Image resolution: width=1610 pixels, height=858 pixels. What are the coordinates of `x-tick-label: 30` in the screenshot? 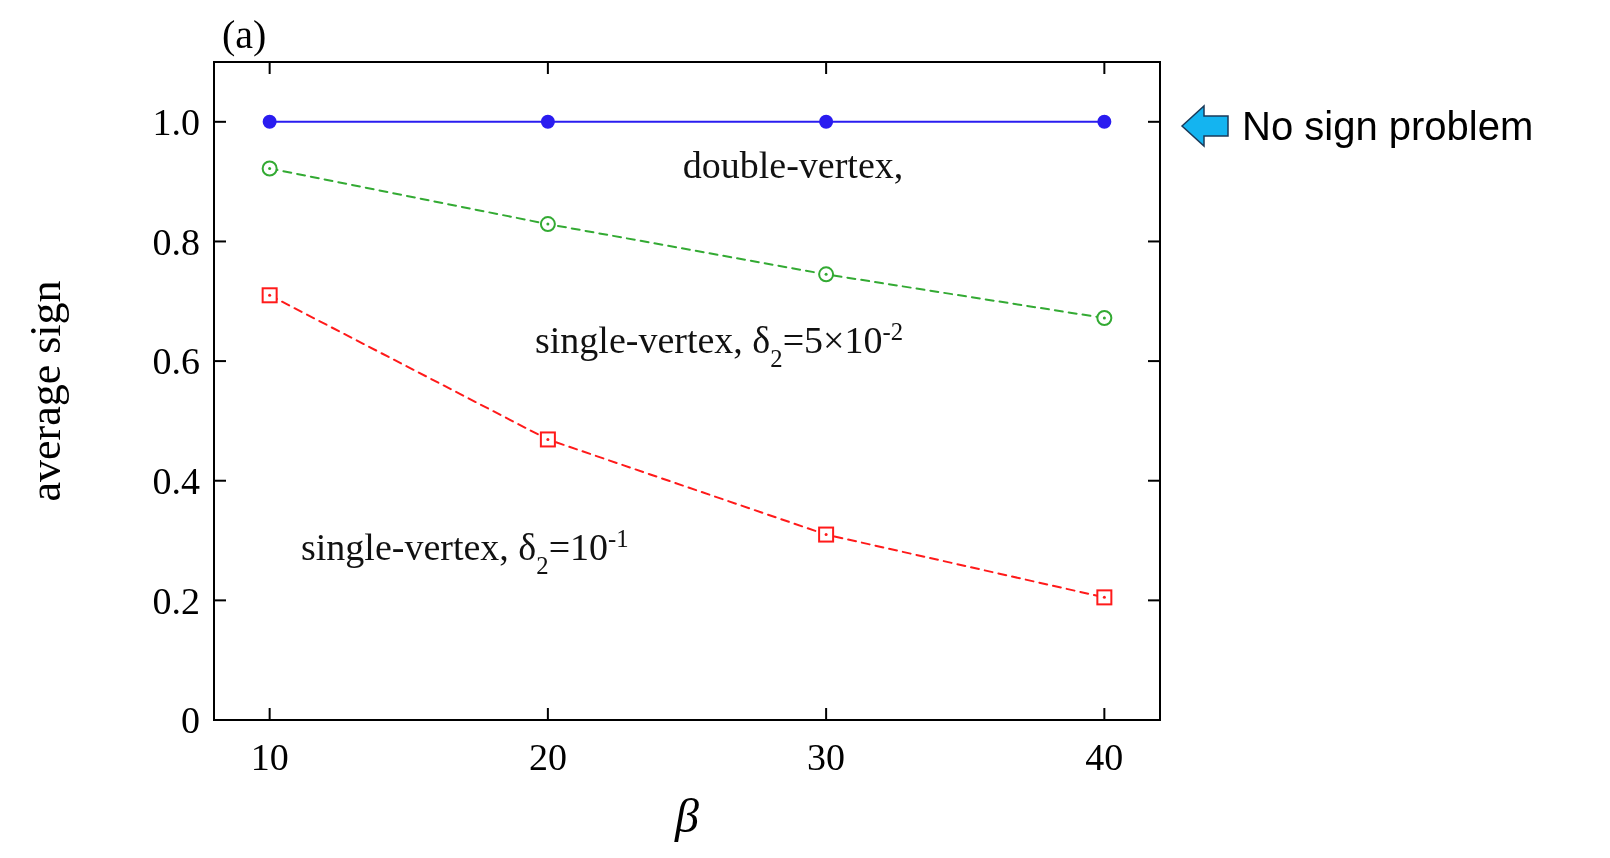 It's located at (826, 757).